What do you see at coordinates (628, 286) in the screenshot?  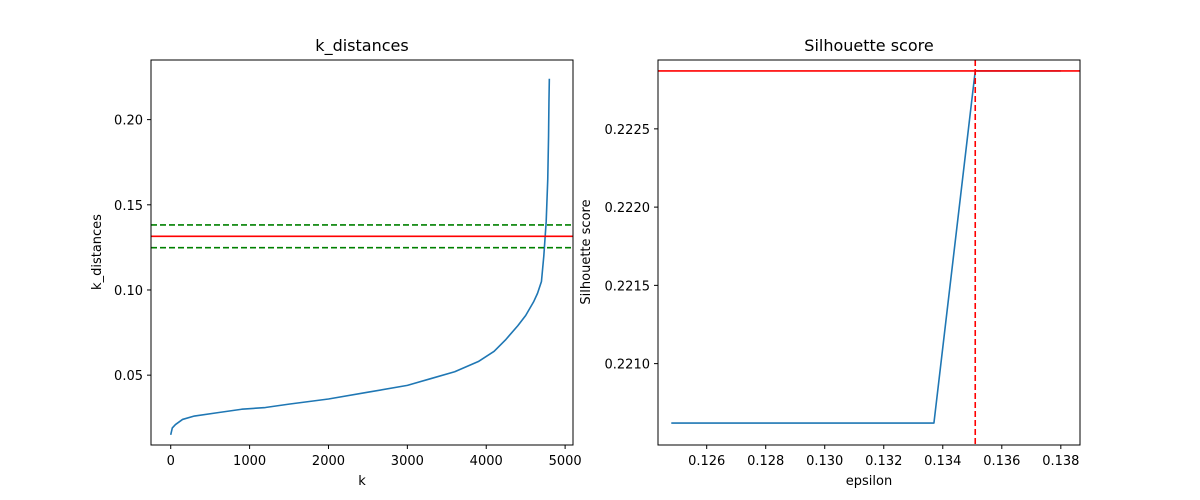 I see `silhouette-ytick-label-1: 0.2215` at bounding box center [628, 286].